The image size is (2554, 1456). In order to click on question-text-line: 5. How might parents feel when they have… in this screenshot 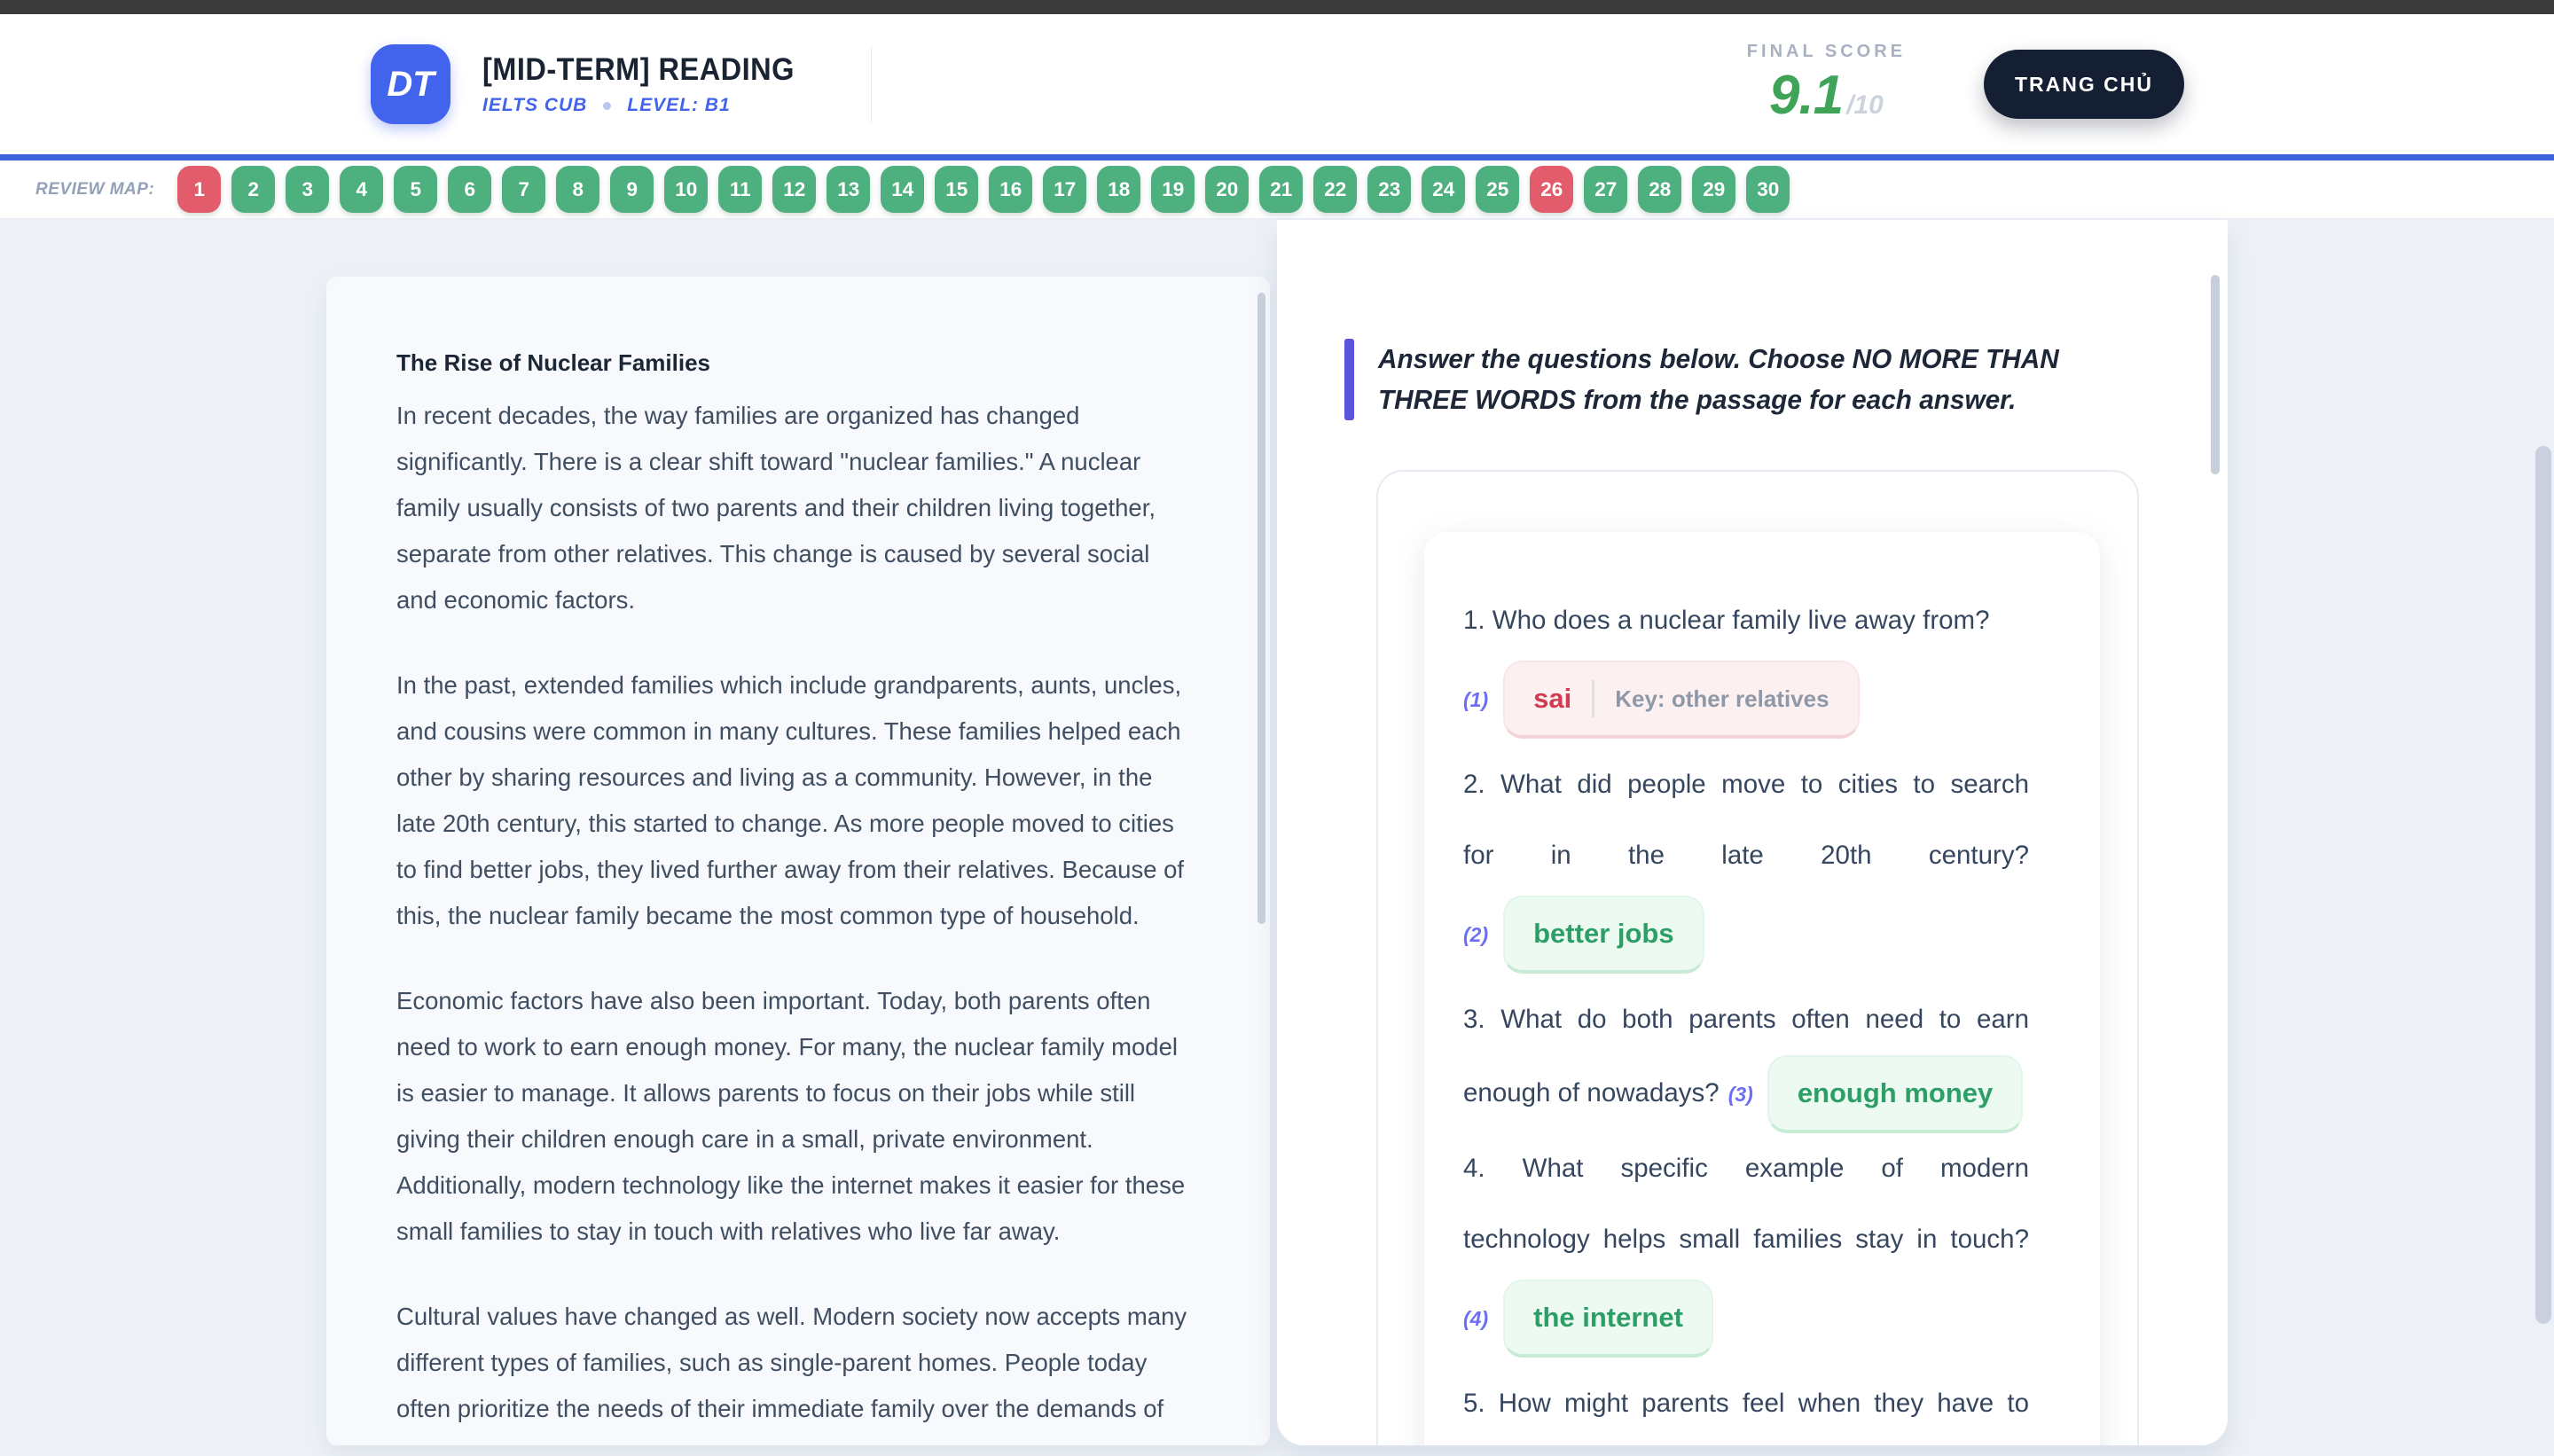, I will do `click(1746, 1403)`.